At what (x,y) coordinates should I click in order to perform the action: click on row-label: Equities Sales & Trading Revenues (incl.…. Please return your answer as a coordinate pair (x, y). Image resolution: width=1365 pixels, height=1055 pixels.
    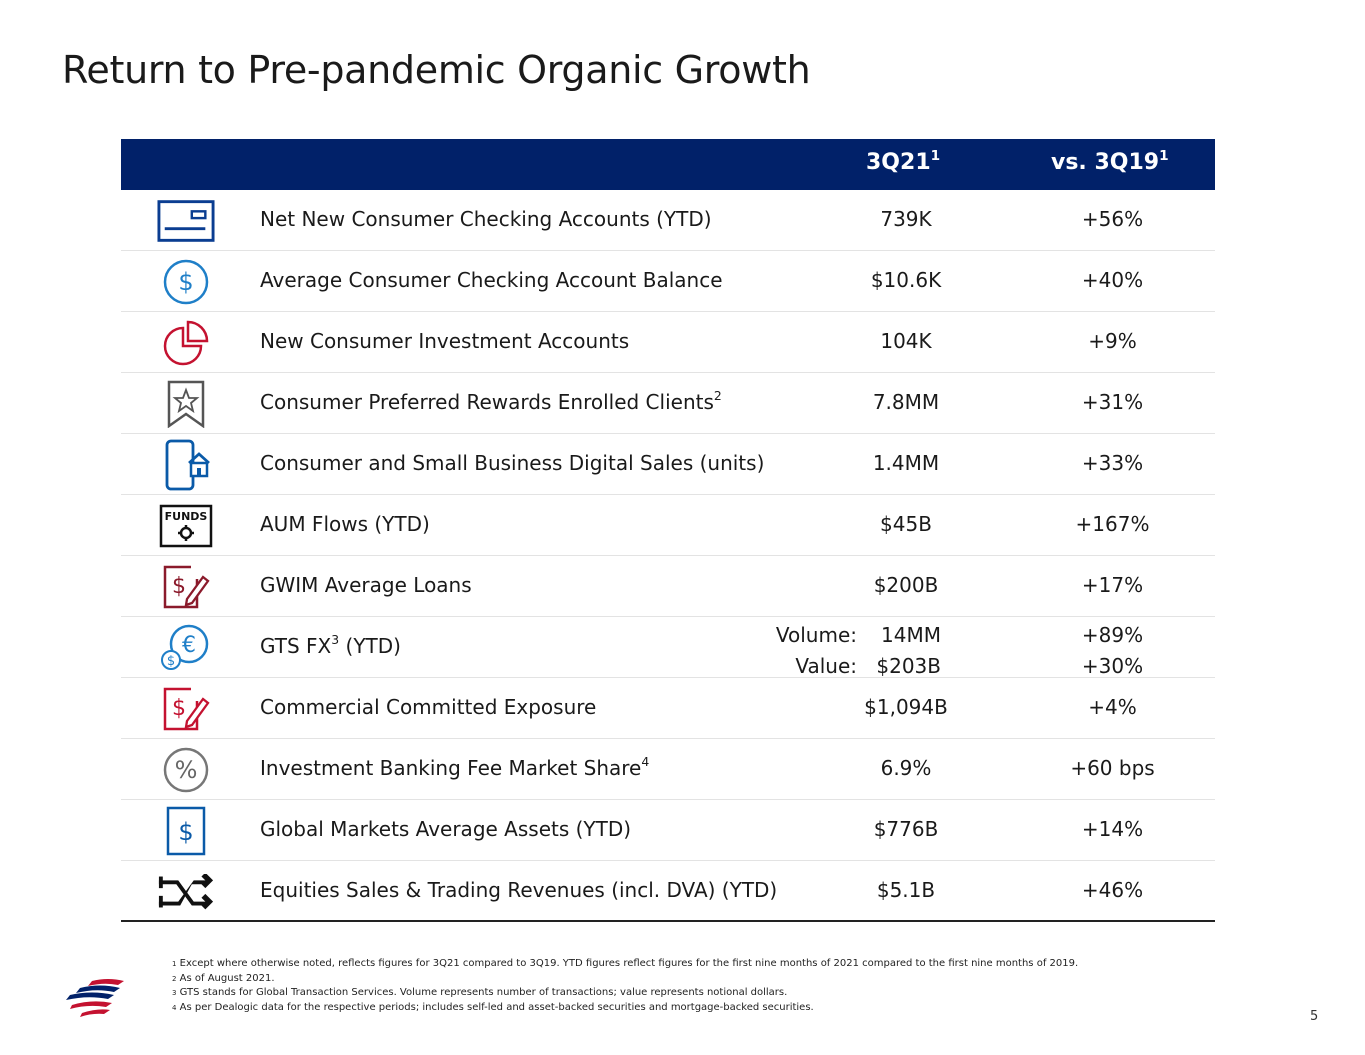
    Looking at the image, I should click on (519, 890).